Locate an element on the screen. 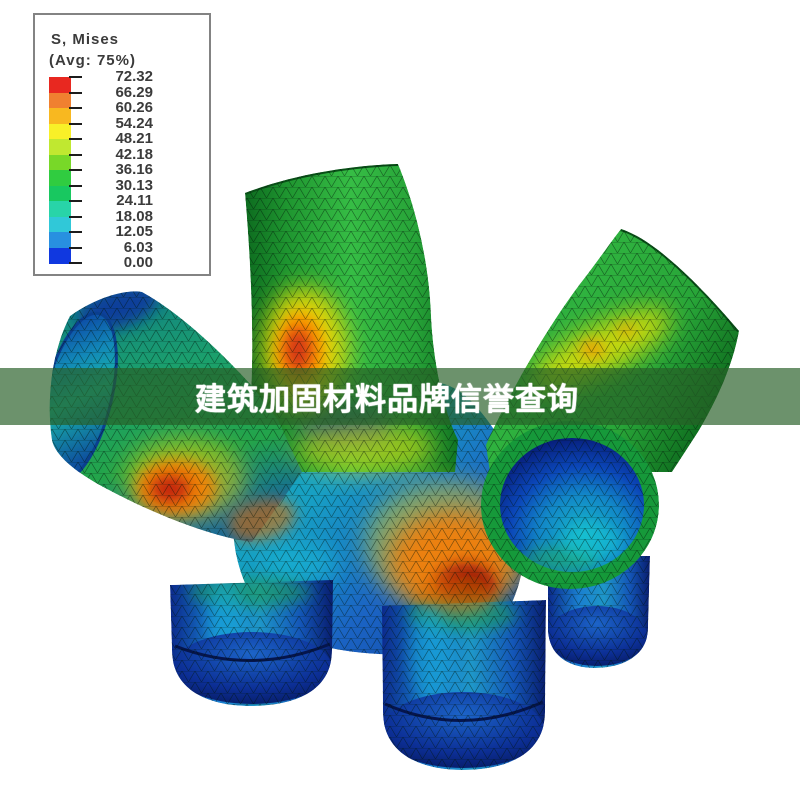 The height and width of the screenshot is (794, 800). legend-tick-label: 72.32 is located at coordinates (134, 76).